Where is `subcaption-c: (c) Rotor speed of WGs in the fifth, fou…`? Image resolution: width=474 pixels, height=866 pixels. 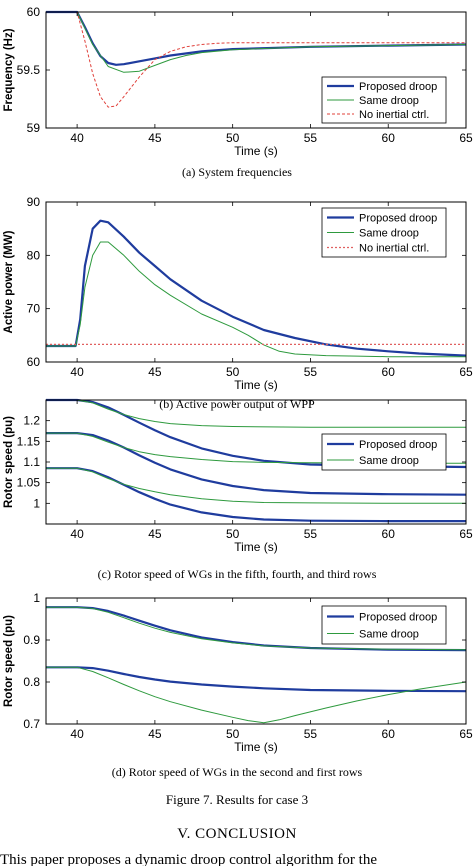 subcaption-c: (c) Rotor speed of WGs in the fifth, fou… is located at coordinates (237, 574).